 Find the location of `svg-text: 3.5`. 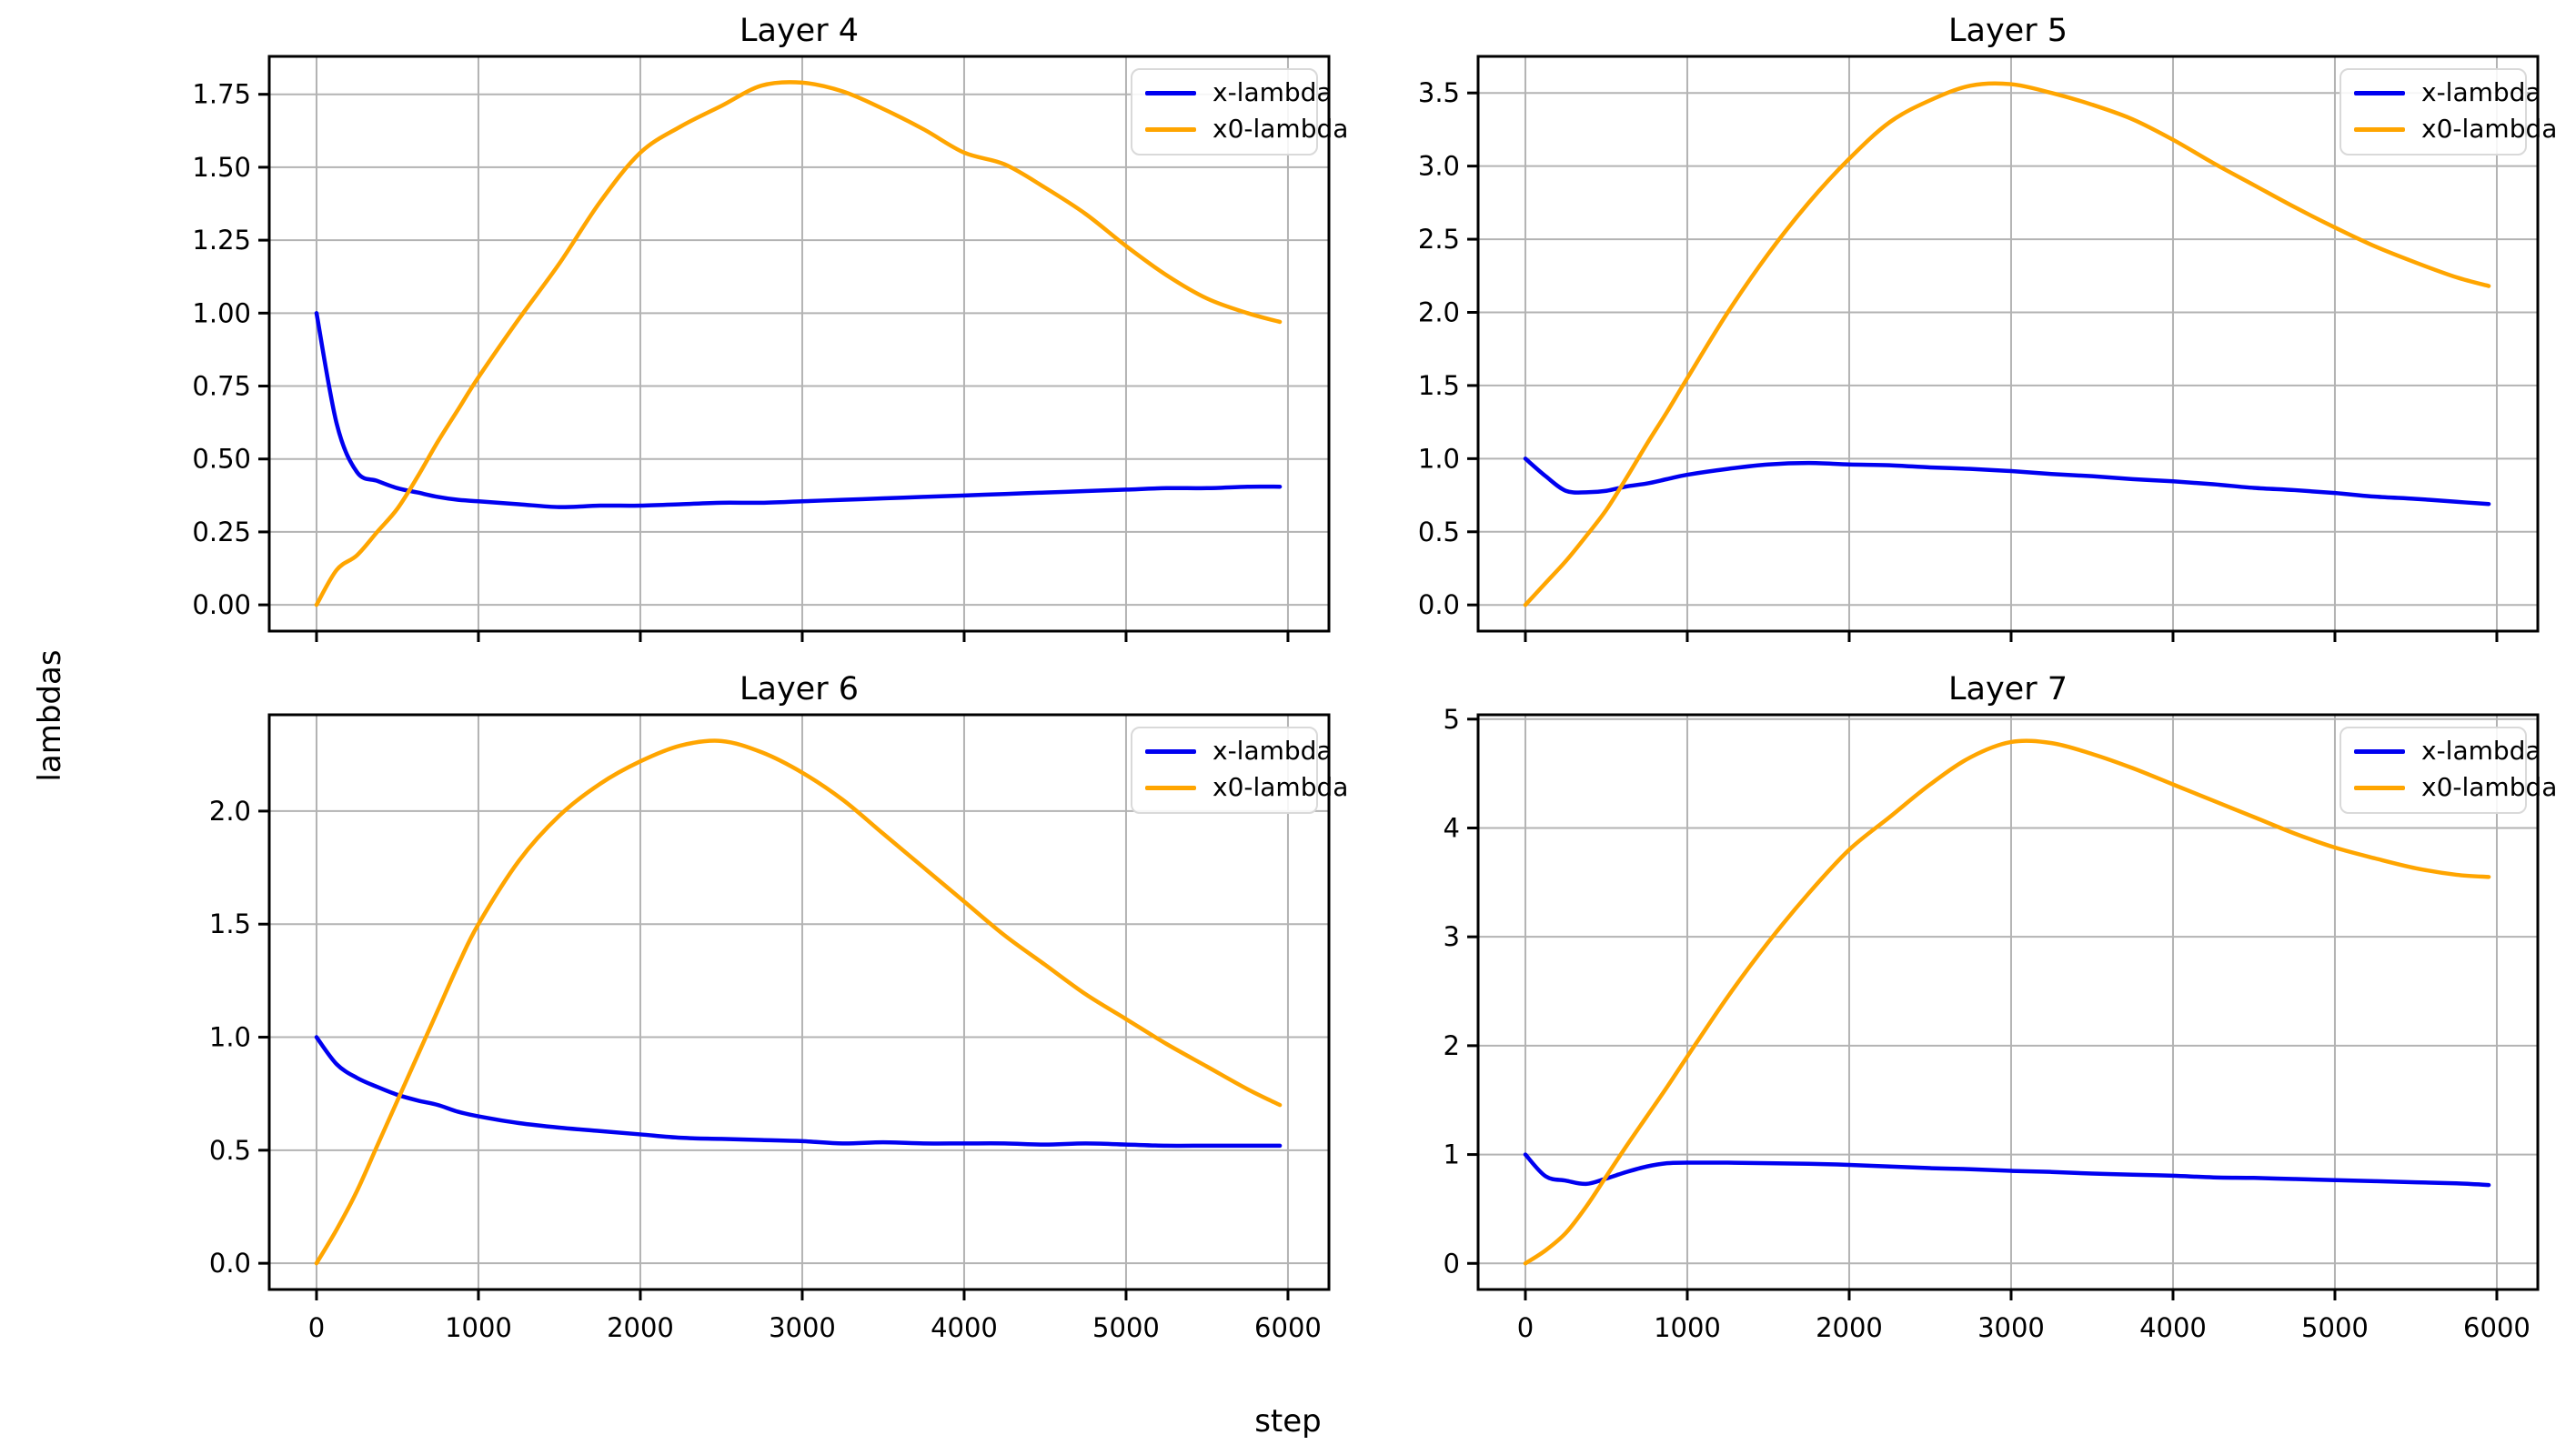

svg-text: 3.5 is located at coordinates (1439, 93).